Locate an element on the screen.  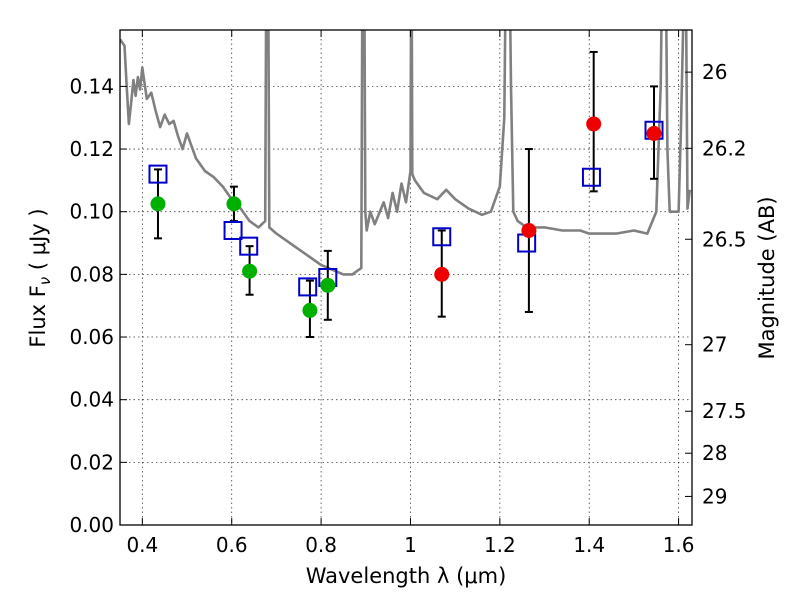
y-tick-label: 0.12 is located at coordinates (91, 149).